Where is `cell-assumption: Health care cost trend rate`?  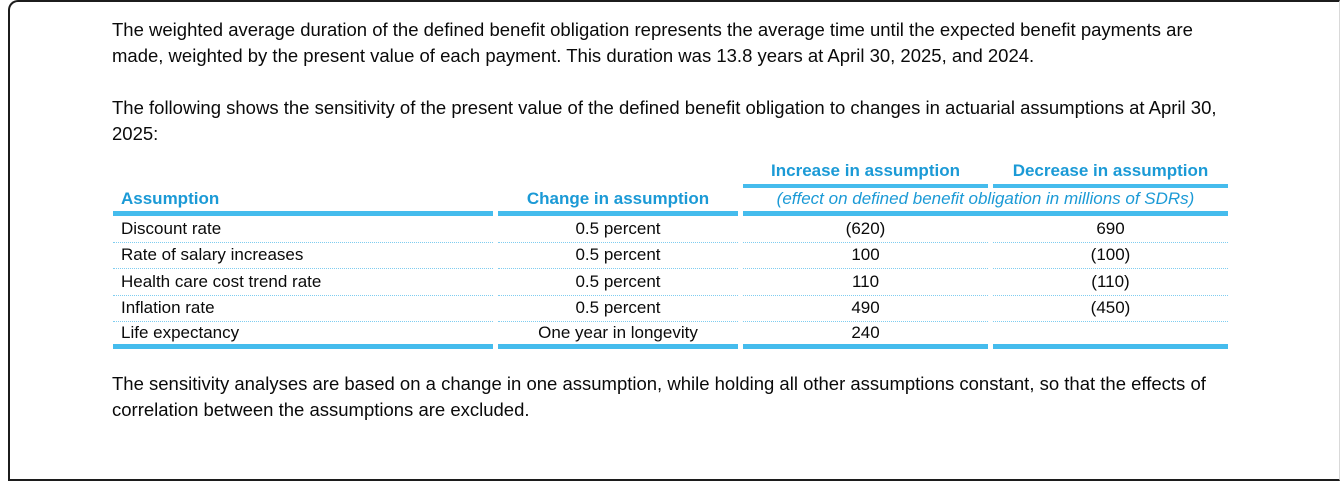
cell-assumption: Health care cost trend rate is located at coordinates (303, 282).